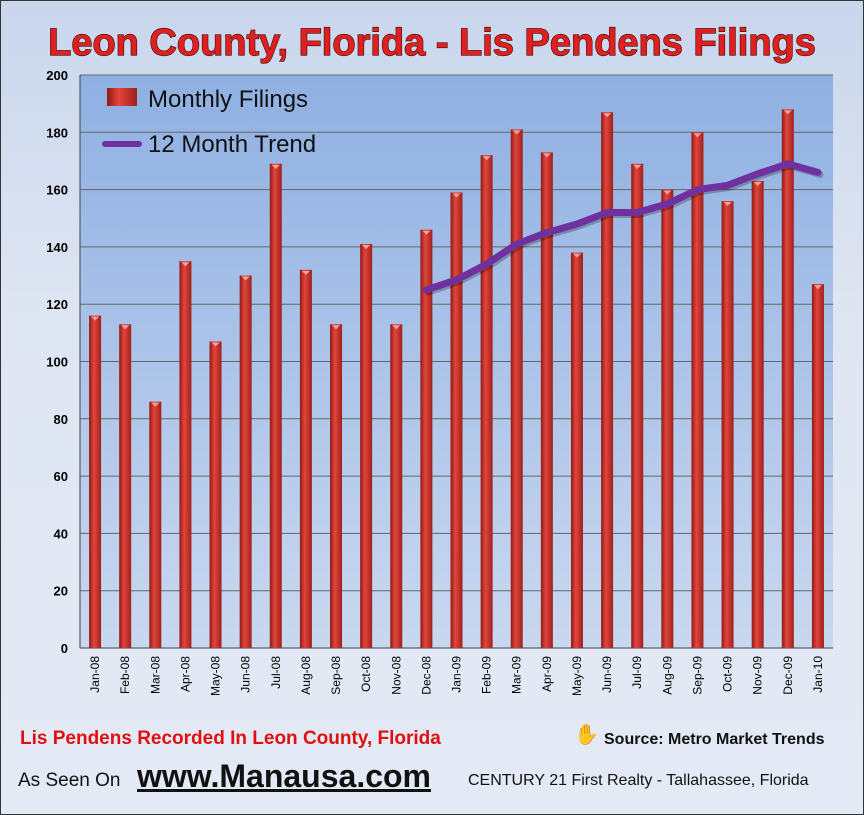 Image resolution: width=864 pixels, height=815 pixels. Describe the element at coordinates (61, 533) in the screenshot. I see `y-tick-label: 40` at that location.